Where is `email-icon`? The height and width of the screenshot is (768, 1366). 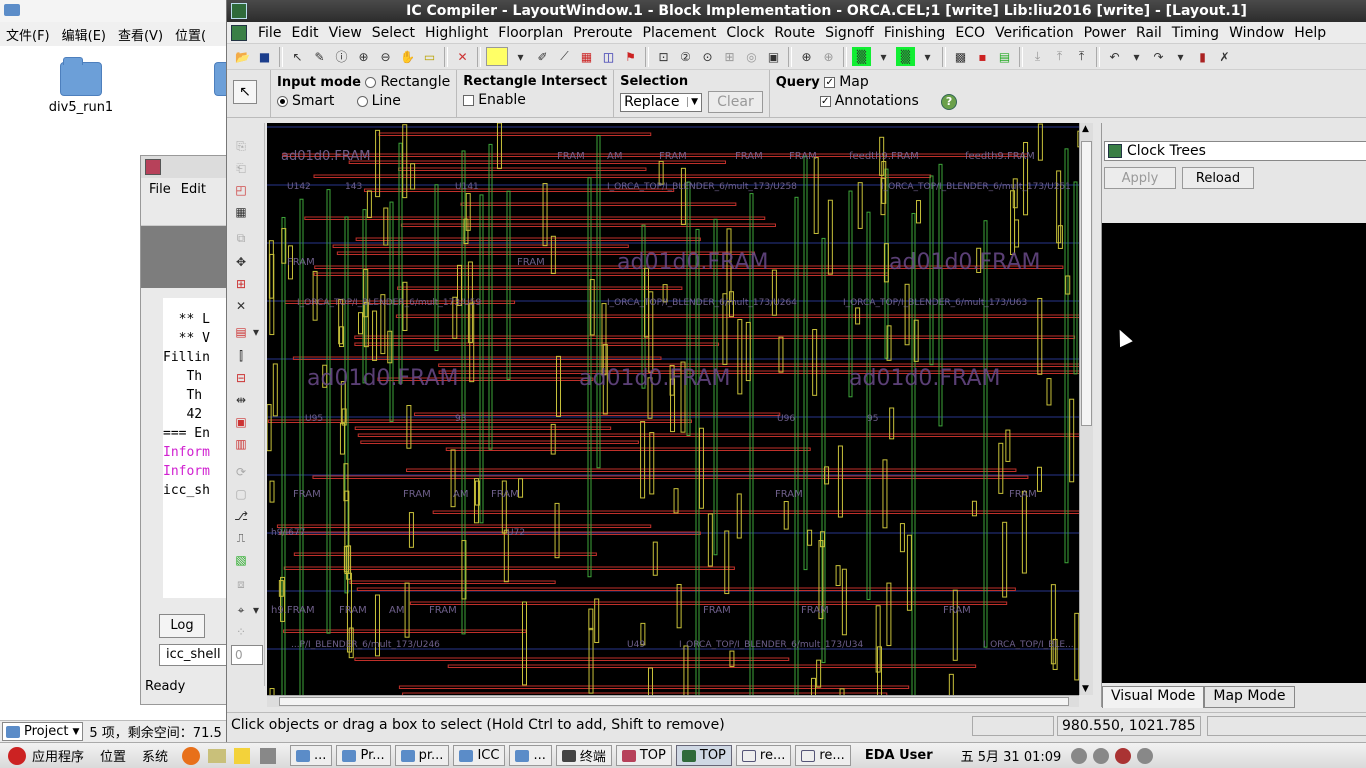
email-icon is located at coordinates (217, 755).